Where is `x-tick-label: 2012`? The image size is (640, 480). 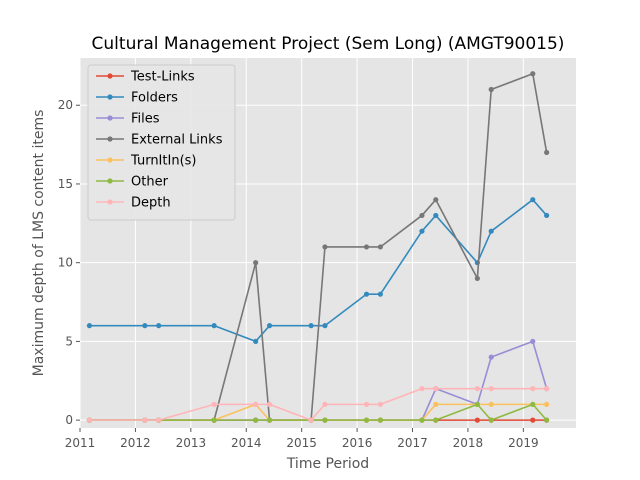 x-tick-label: 2012 is located at coordinates (135, 443).